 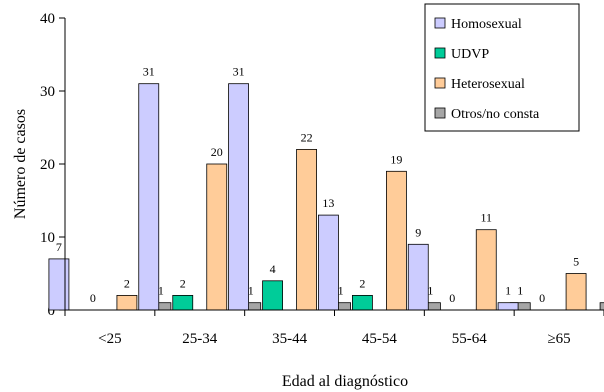 What do you see at coordinates (47, 165) in the screenshot?
I see `y-tick-label: 20` at bounding box center [47, 165].